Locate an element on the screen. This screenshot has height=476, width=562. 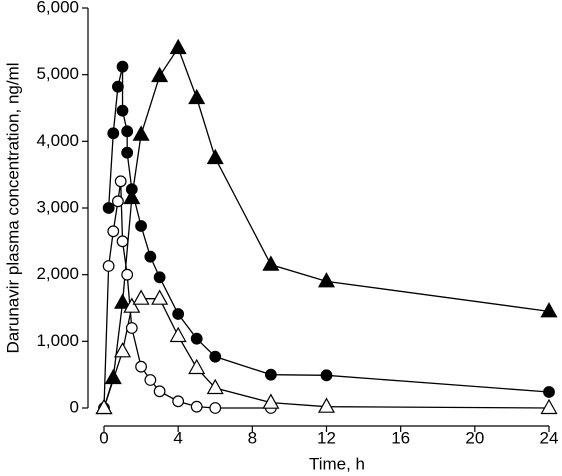
x-tick-label: 24 is located at coordinates (549, 437).